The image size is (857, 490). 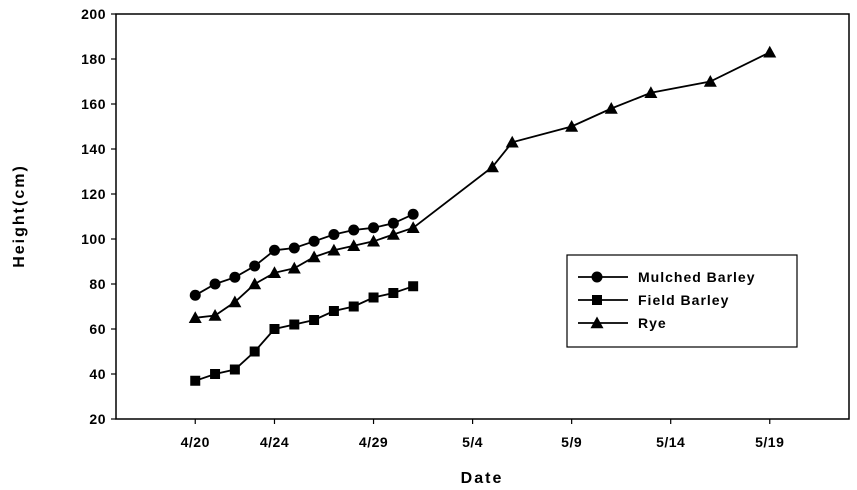 I want to click on legend-box, so click(x=682, y=301).